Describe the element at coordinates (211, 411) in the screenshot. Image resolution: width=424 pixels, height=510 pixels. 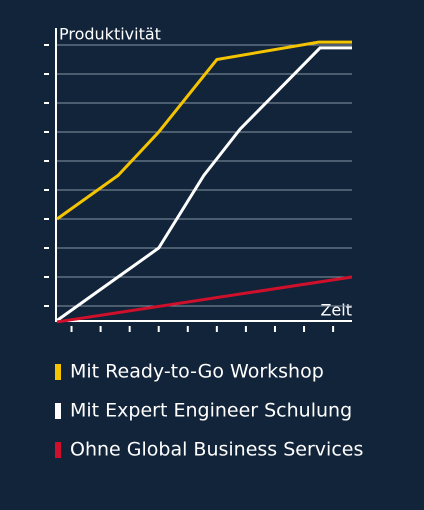
I see `legend-label: Mit Expert Engineer Schulung` at that location.